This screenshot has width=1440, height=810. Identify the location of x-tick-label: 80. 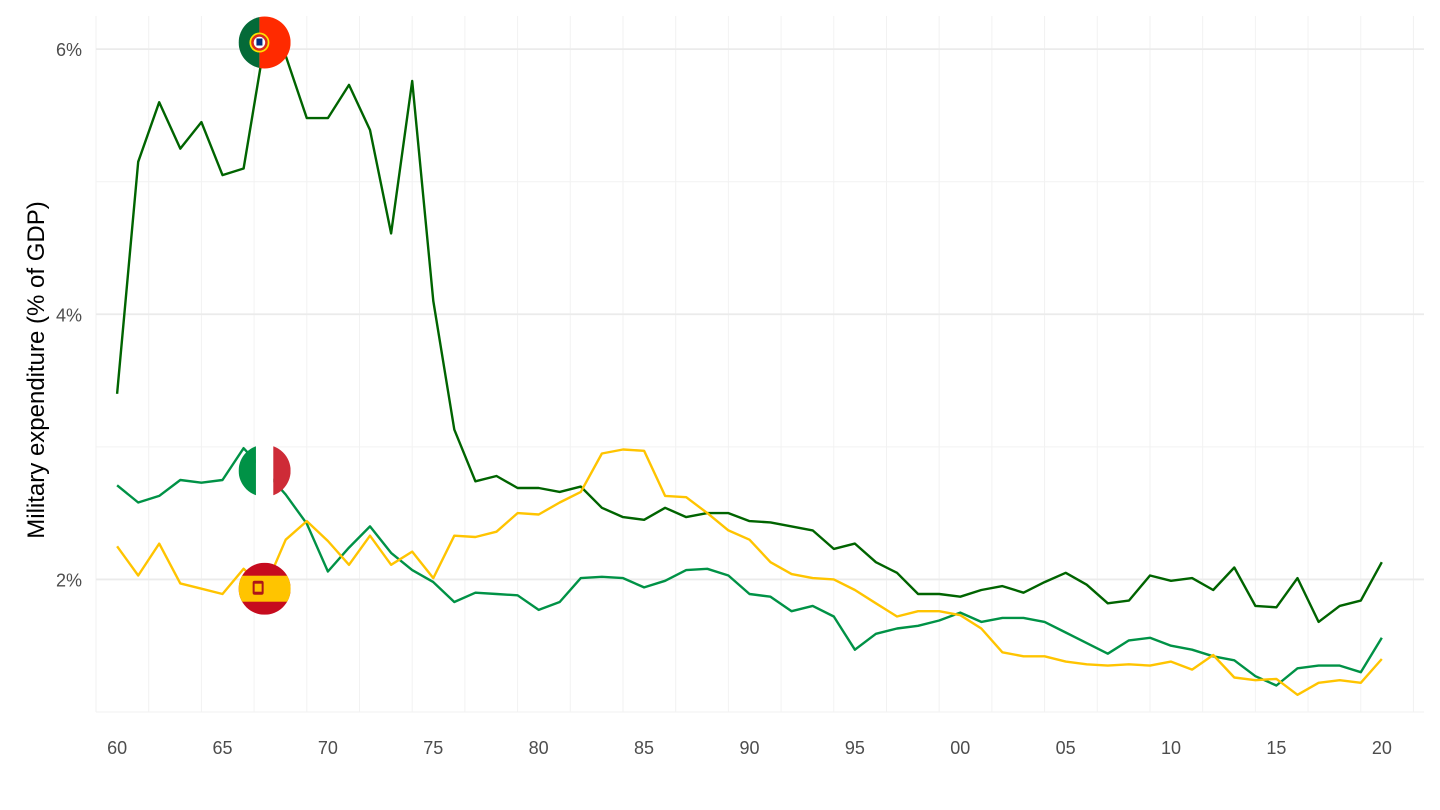
(539, 748).